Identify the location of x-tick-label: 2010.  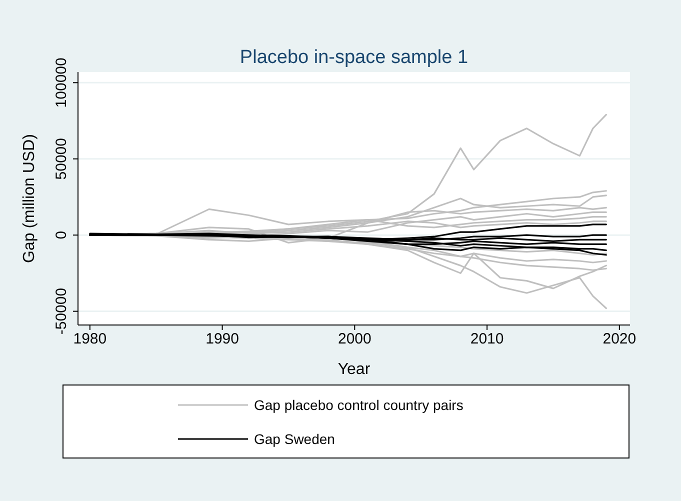
(487, 339).